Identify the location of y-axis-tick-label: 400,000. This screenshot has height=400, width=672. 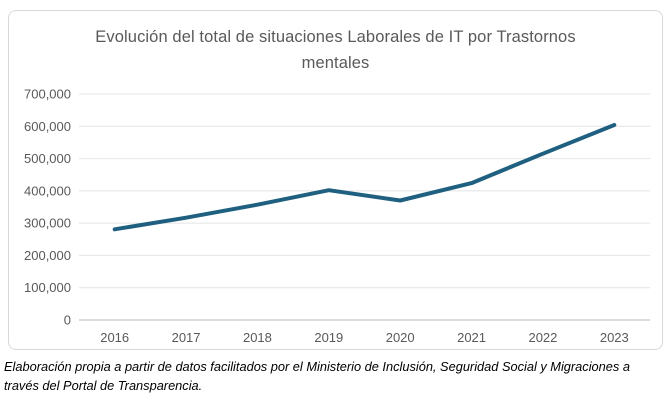
(47, 190).